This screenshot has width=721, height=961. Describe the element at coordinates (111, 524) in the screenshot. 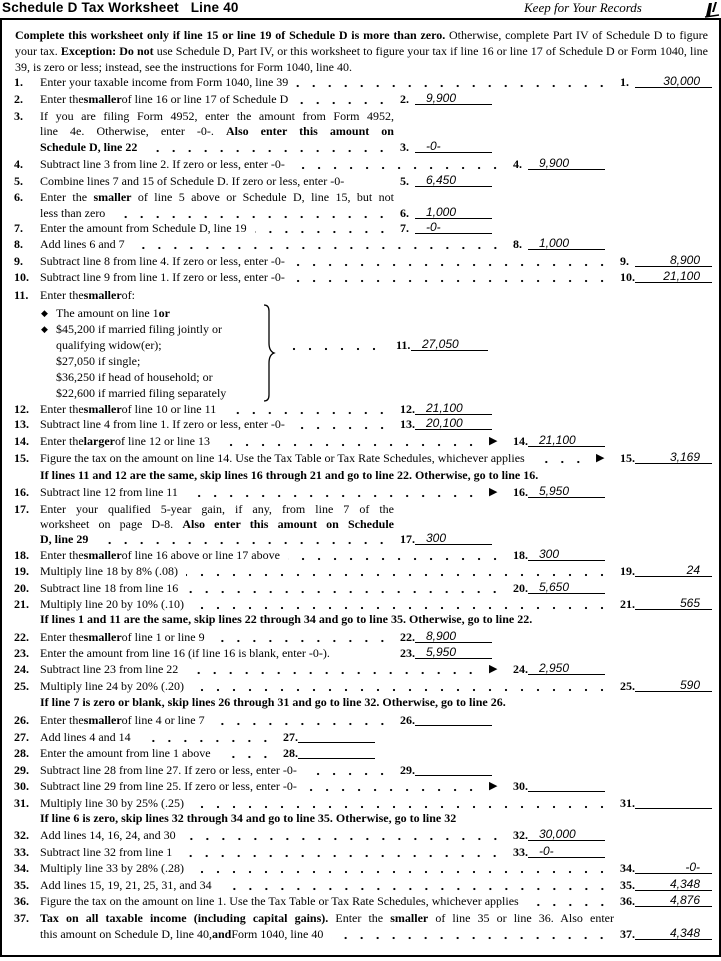

I see `line-text: worksheet on page D-8.` at that location.